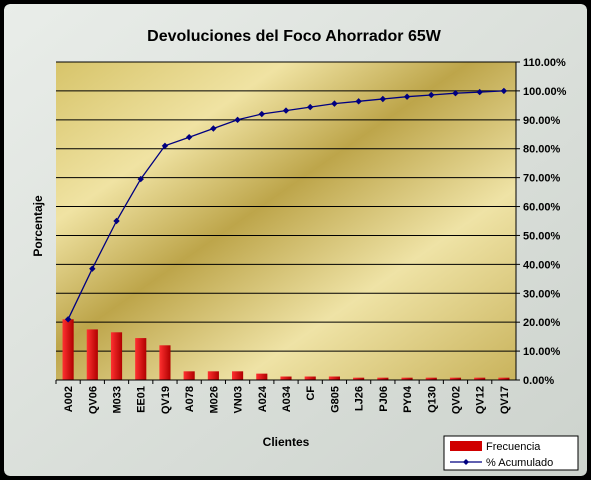  Describe the element at coordinates (513, 447) in the screenshot. I see `legend-label-frecuencia: Frecuencia` at that location.